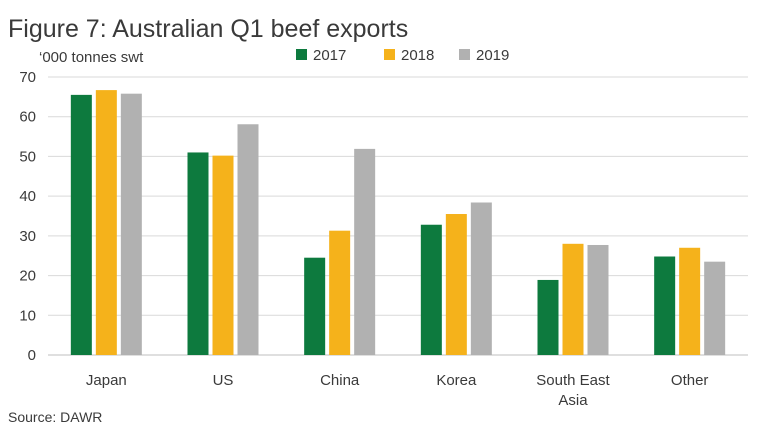 The height and width of the screenshot is (439, 768). I want to click on x-category-label: Other, so click(690, 380).